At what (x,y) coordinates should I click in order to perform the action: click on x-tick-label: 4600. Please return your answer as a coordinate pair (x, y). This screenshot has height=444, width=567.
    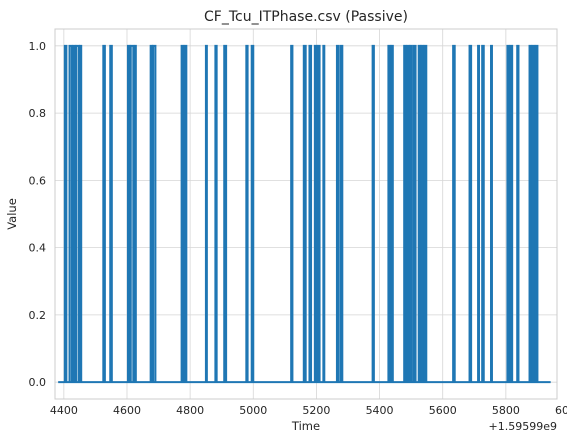
    Looking at the image, I should click on (127, 410).